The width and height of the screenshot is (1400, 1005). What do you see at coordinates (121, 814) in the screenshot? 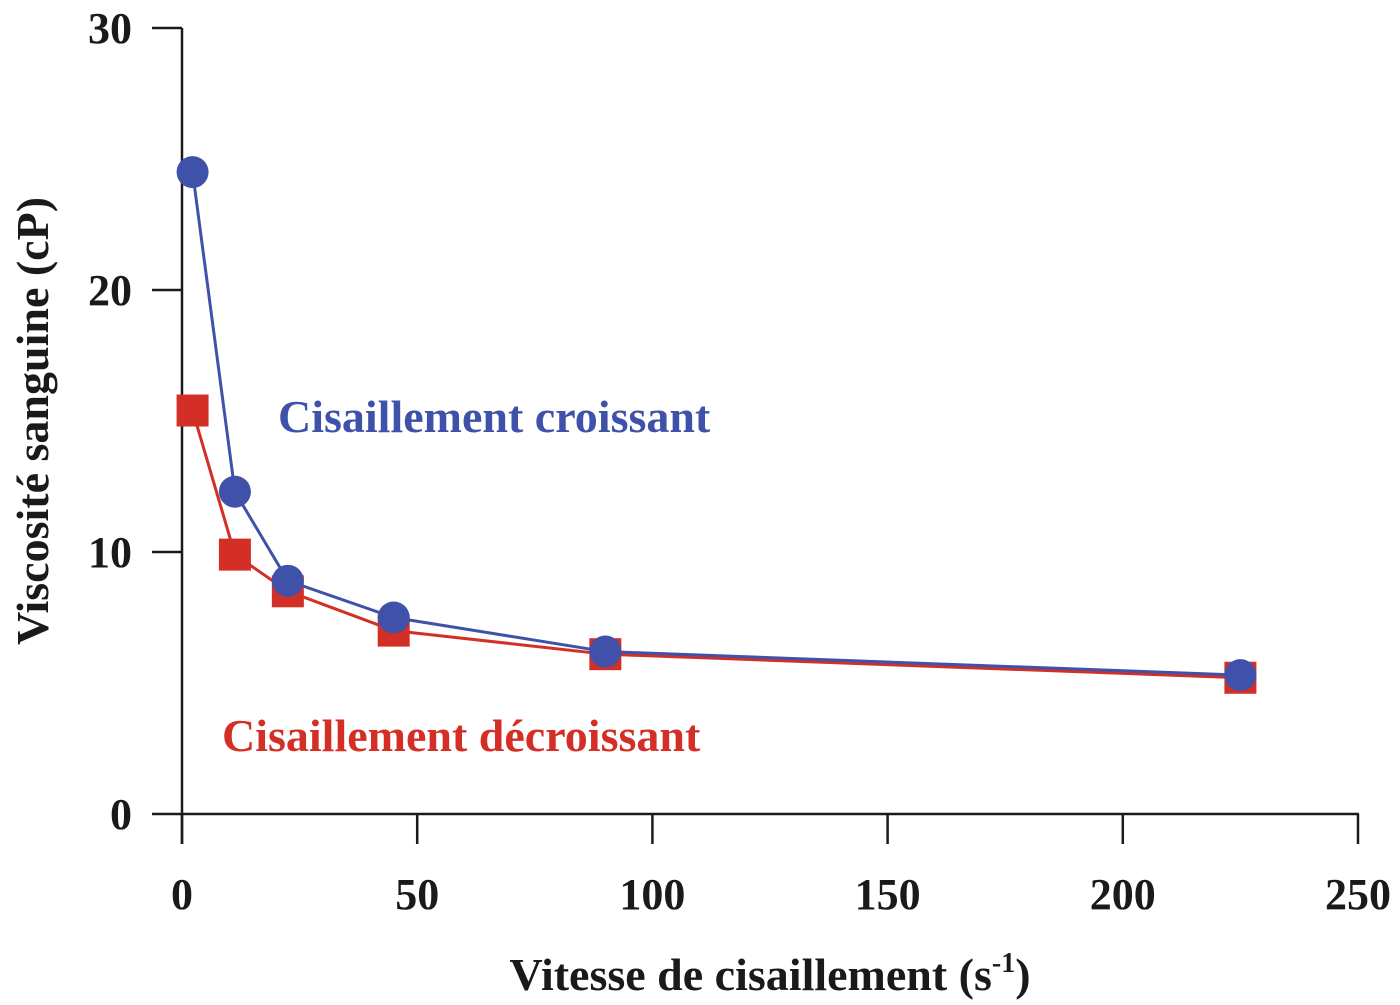
I see `y-tick-label: 0` at bounding box center [121, 814].